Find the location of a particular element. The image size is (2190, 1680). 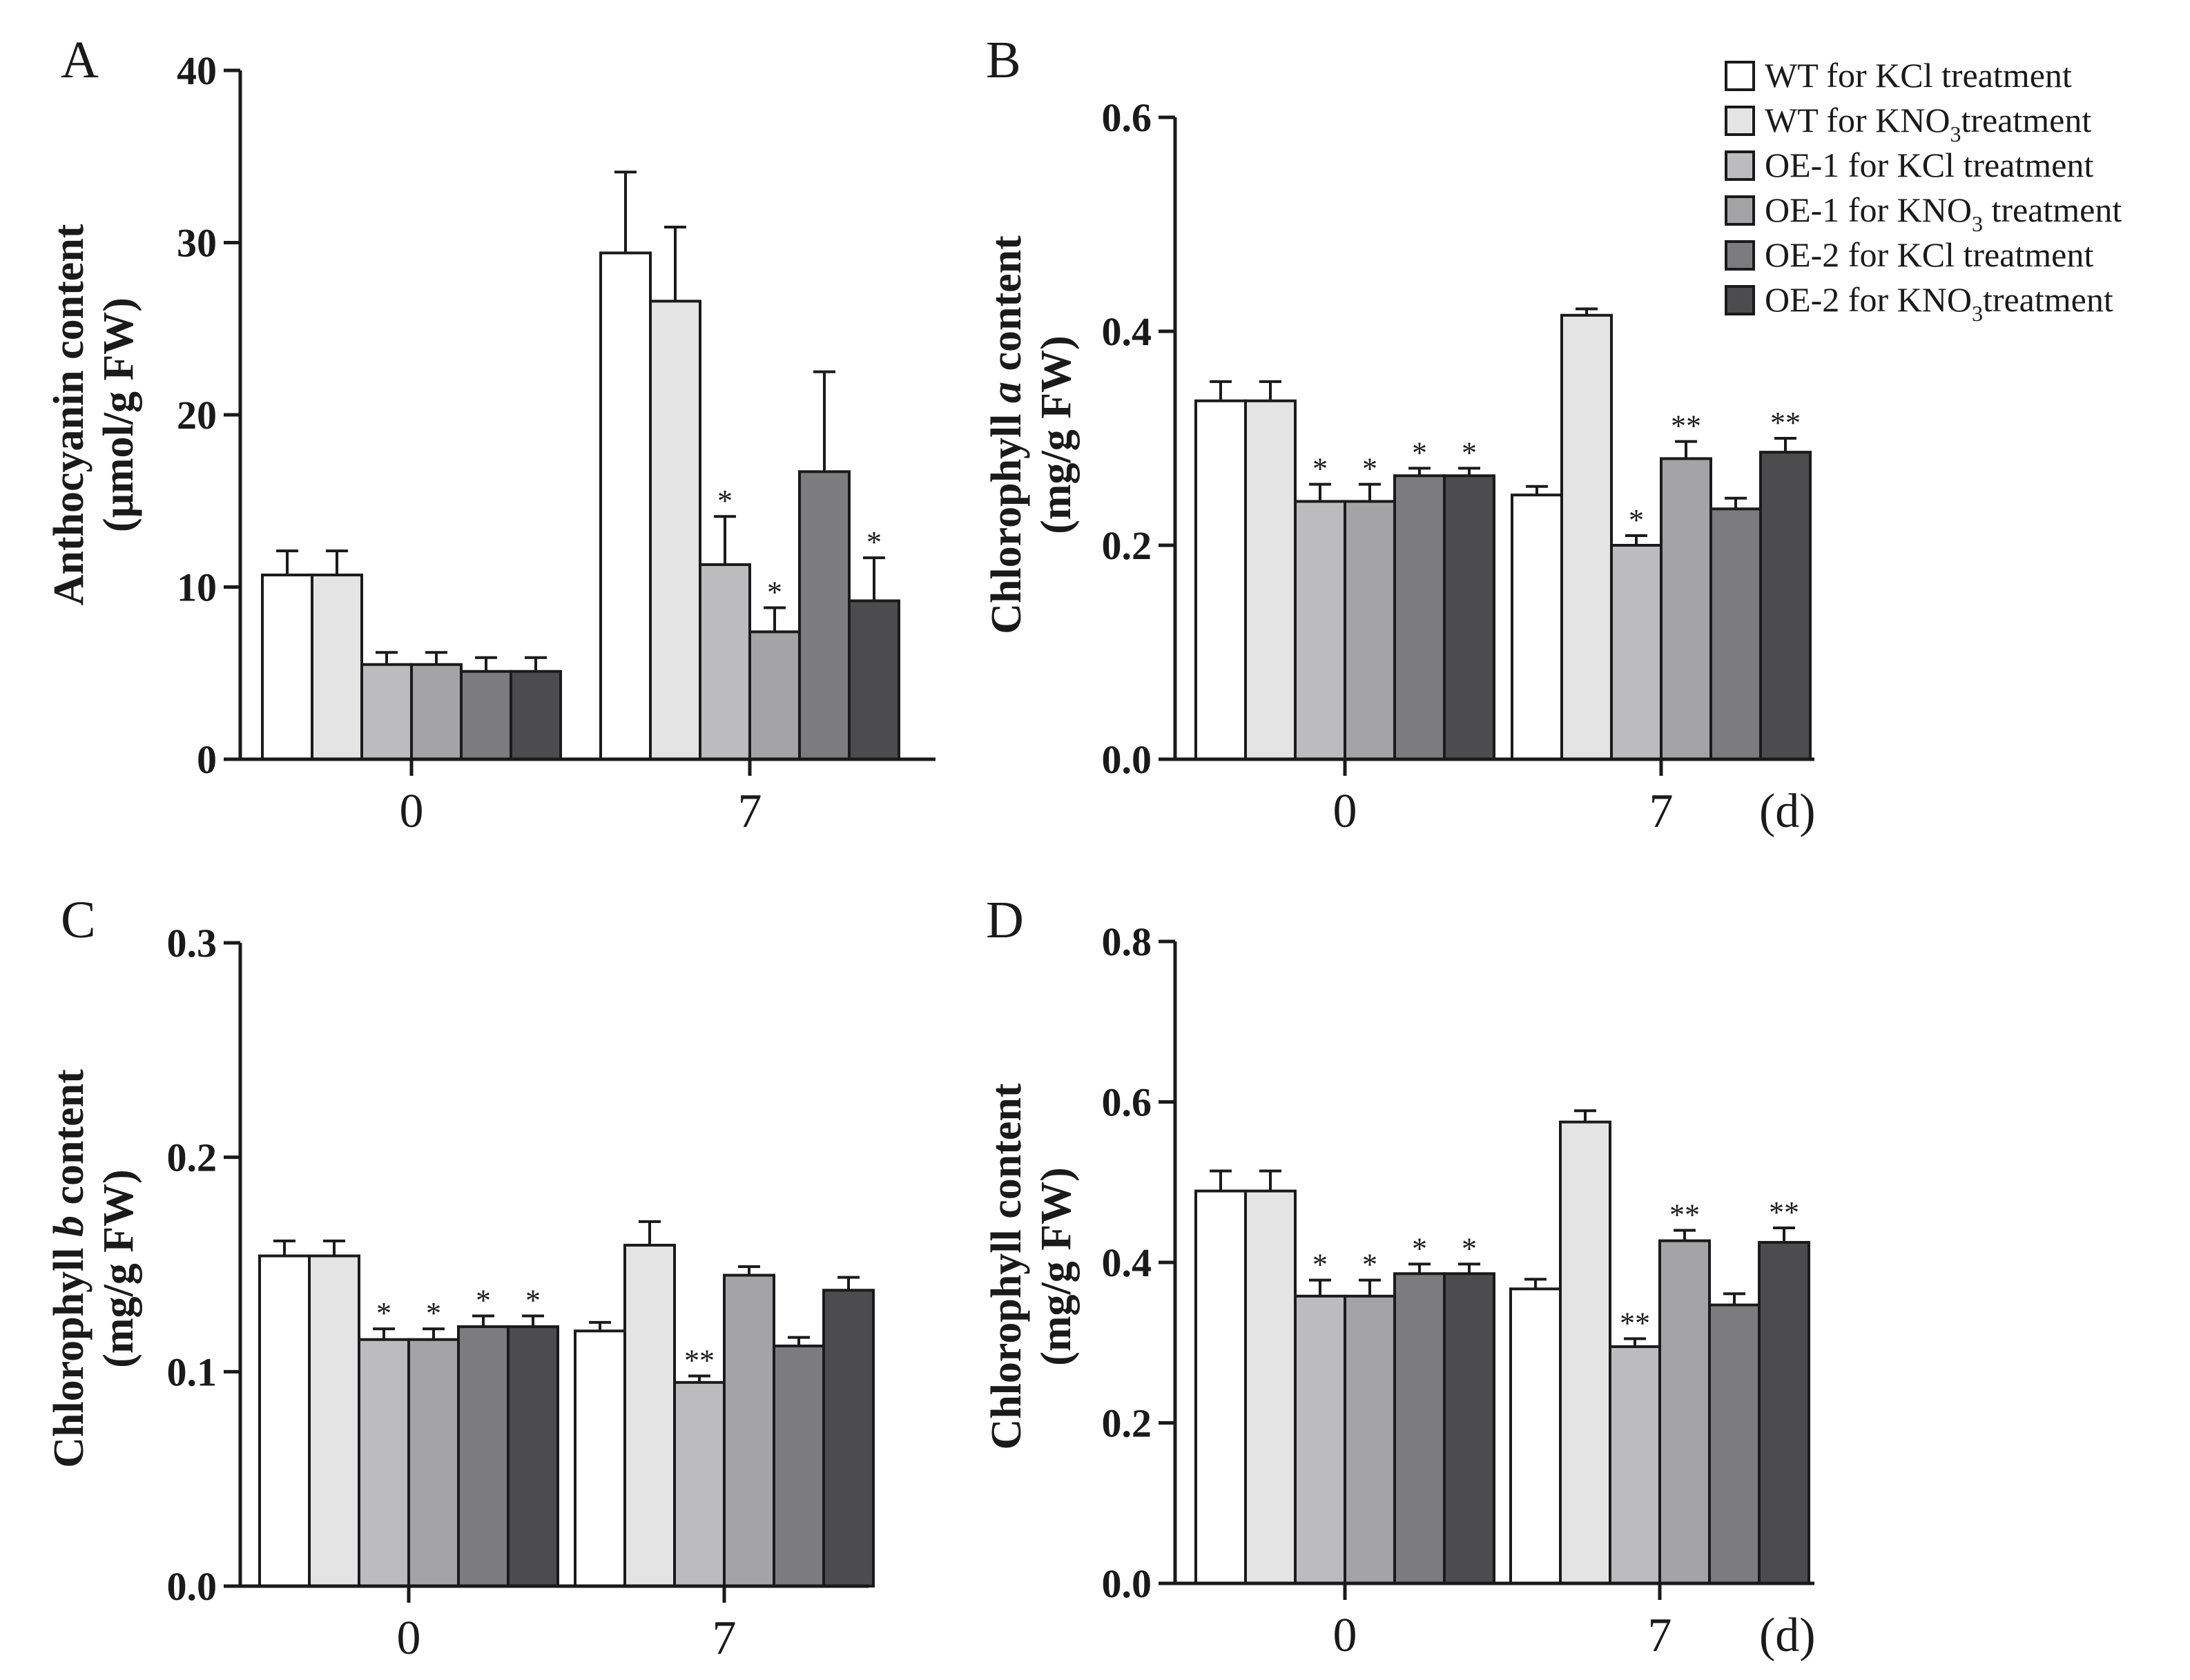

legend-entry: OE-2 for KCl treatment is located at coordinates (1929, 254).